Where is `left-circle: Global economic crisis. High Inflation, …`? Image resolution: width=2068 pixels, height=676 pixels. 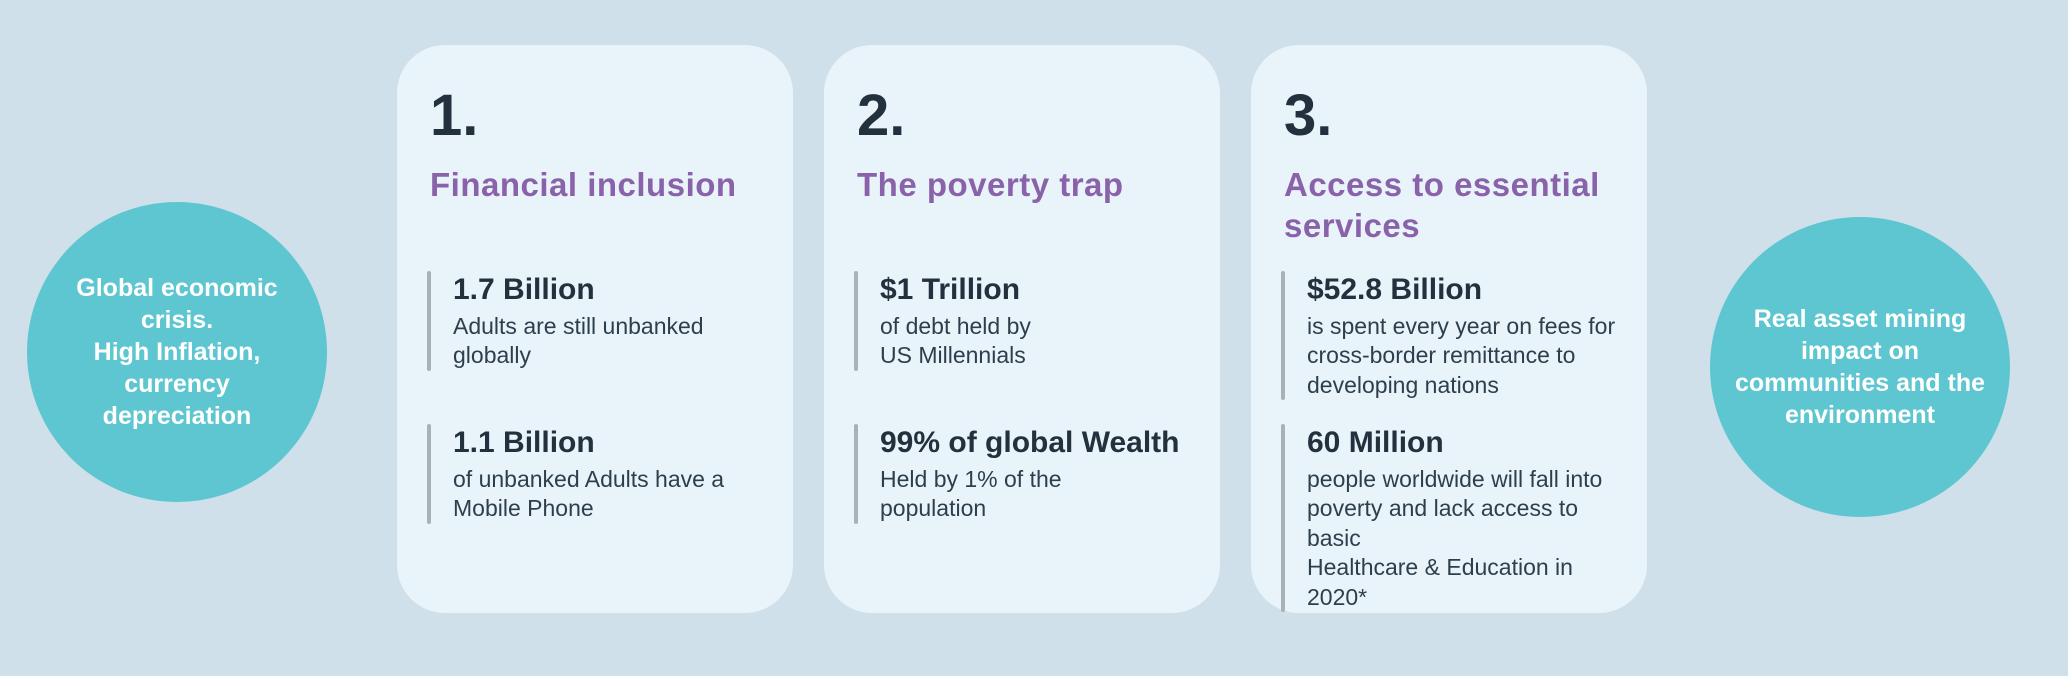
left-circle: Global economic crisis. High Inflation, … is located at coordinates (177, 352).